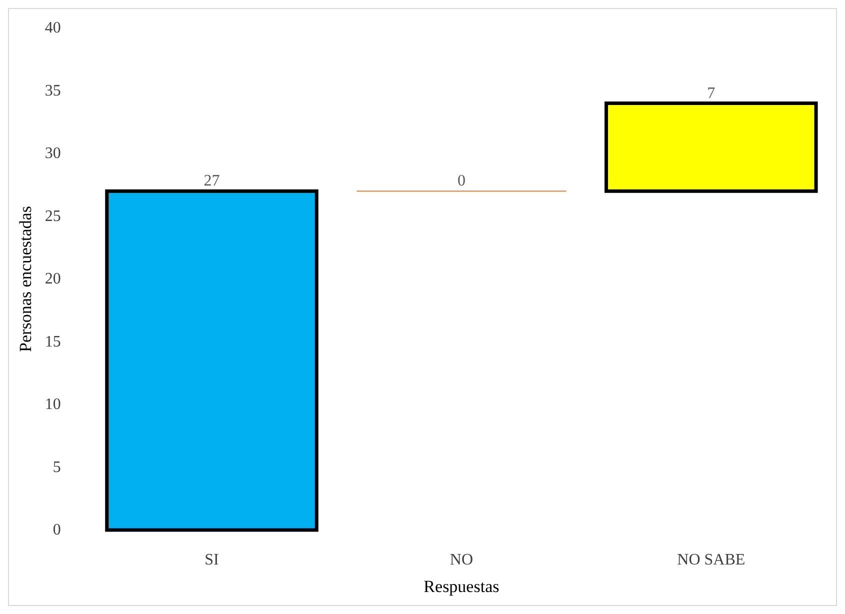 The height and width of the screenshot is (614, 845). I want to click on y-tick-label: 0, so click(56, 530).